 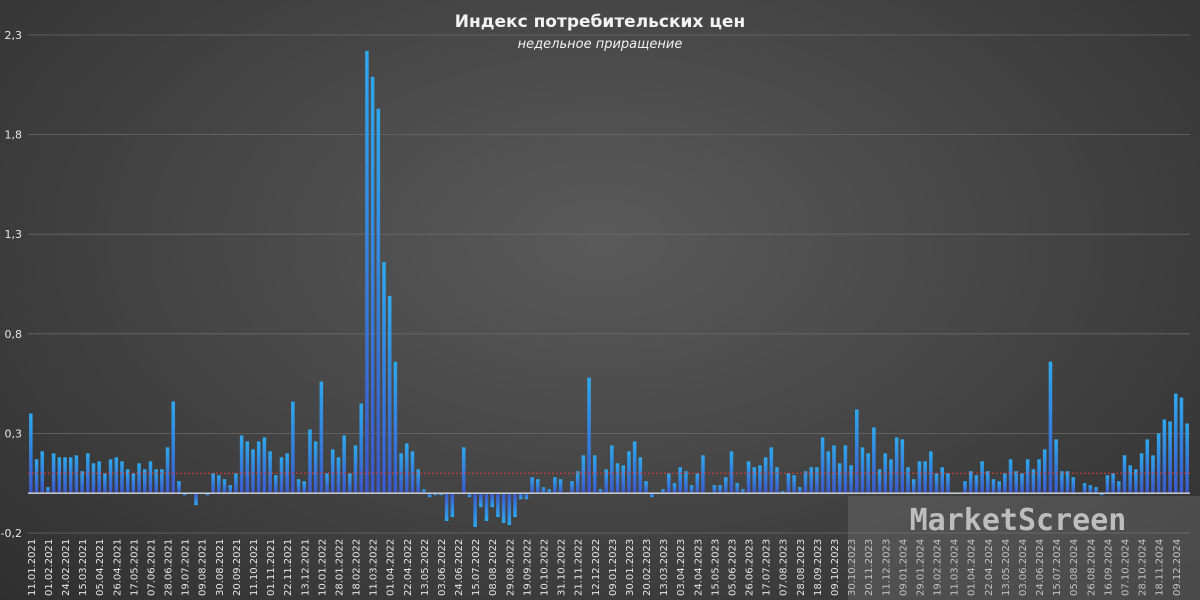 I want to click on x-tick-label: 24.06.2022, so click(x=459, y=567).